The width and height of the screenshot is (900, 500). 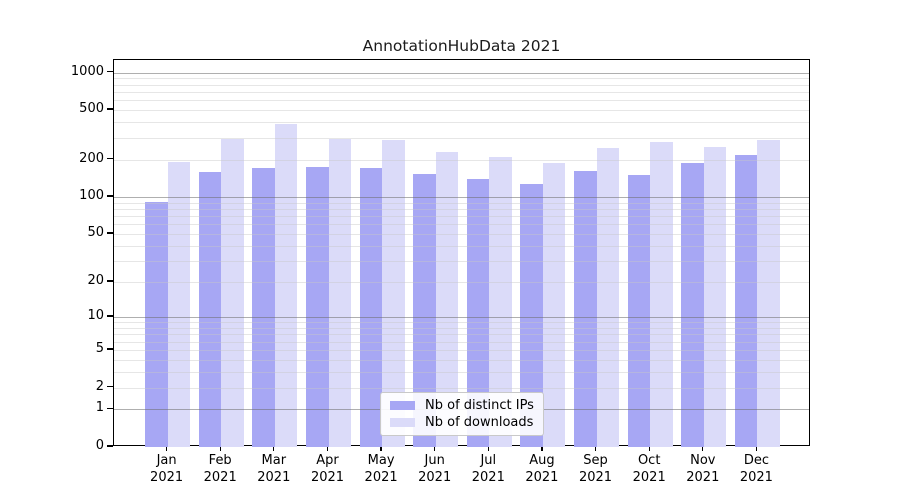 What do you see at coordinates (488, 448) in the screenshot?
I see `x-tick-jul` at bounding box center [488, 448].